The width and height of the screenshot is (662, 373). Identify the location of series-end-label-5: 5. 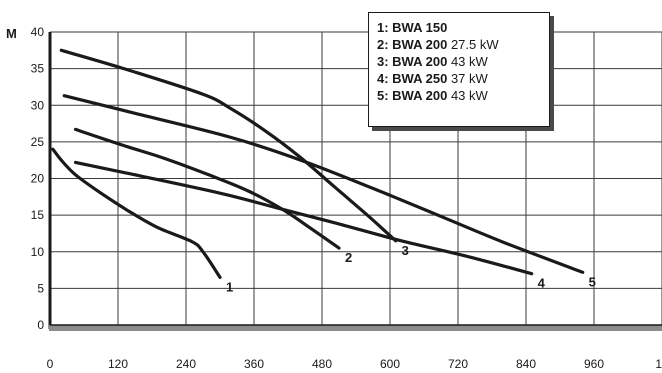
(592, 281).